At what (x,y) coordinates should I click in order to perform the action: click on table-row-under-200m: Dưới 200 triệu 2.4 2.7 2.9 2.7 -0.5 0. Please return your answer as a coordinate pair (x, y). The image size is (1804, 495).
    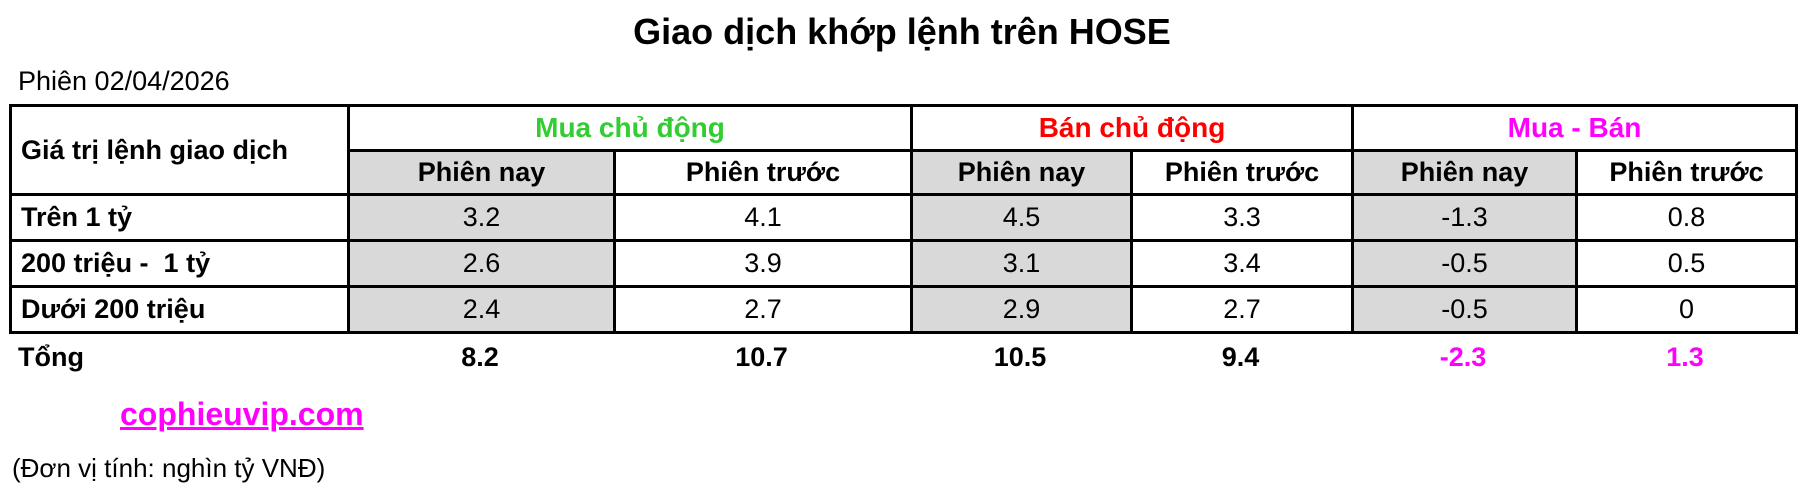
    Looking at the image, I should click on (904, 309).